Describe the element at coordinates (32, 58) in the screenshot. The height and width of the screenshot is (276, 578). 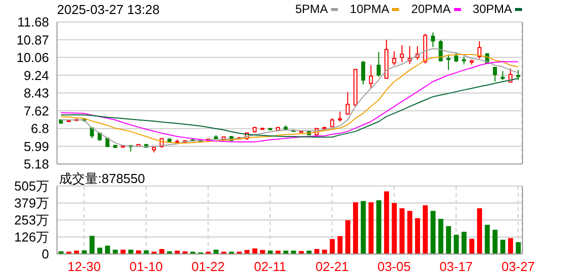
I see `y-tick-label: 10.06` at that location.